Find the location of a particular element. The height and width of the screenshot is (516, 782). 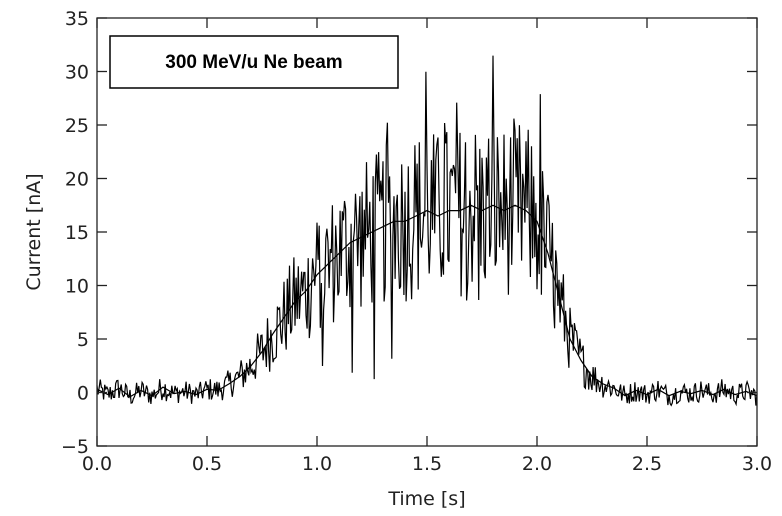

y-tick-label: 25 is located at coordinates (77, 126).